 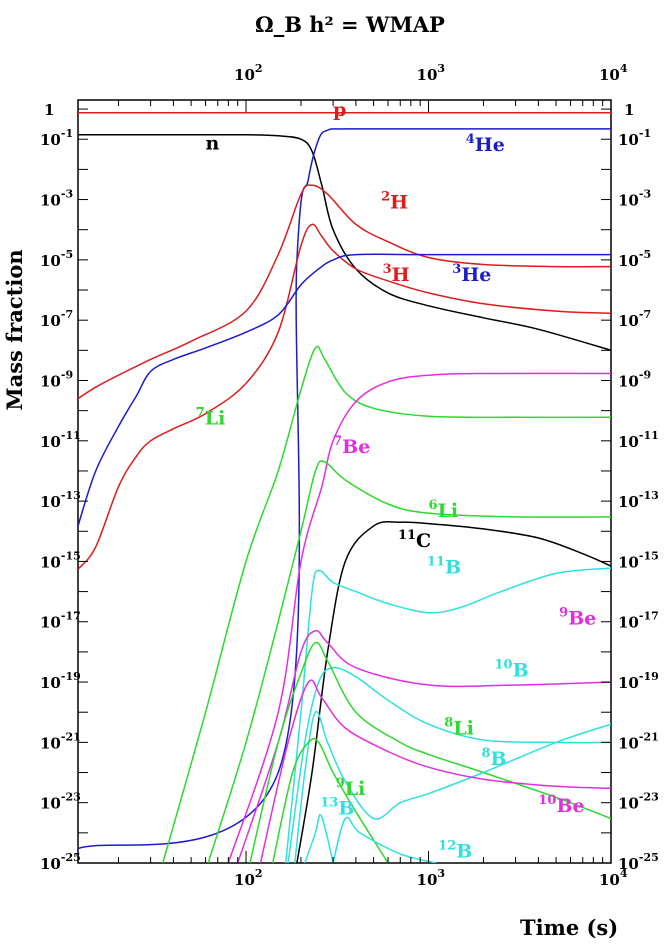 What do you see at coordinates (453, 567) in the screenshot?
I see `series-label-11b-main: B` at bounding box center [453, 567].